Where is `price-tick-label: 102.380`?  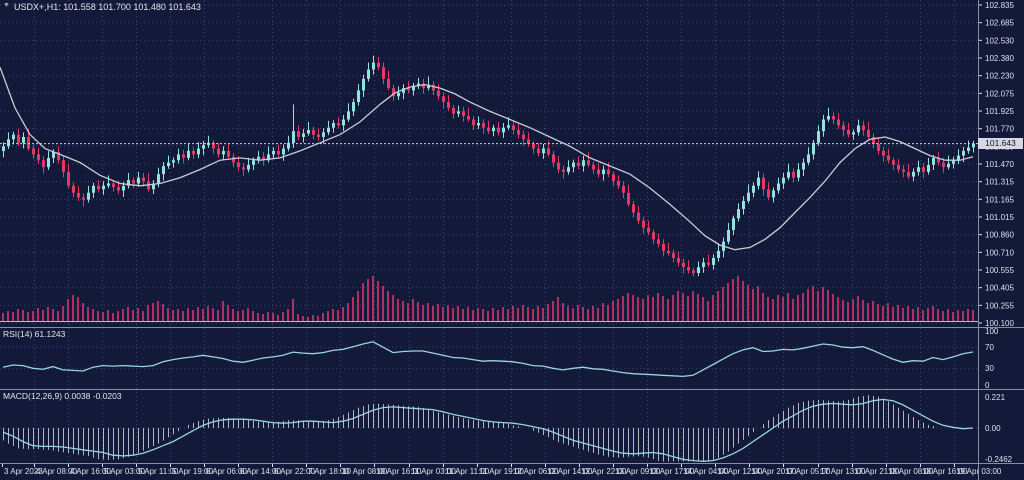 price-tick-label: 102.380 is located at coordinates (999, 58).